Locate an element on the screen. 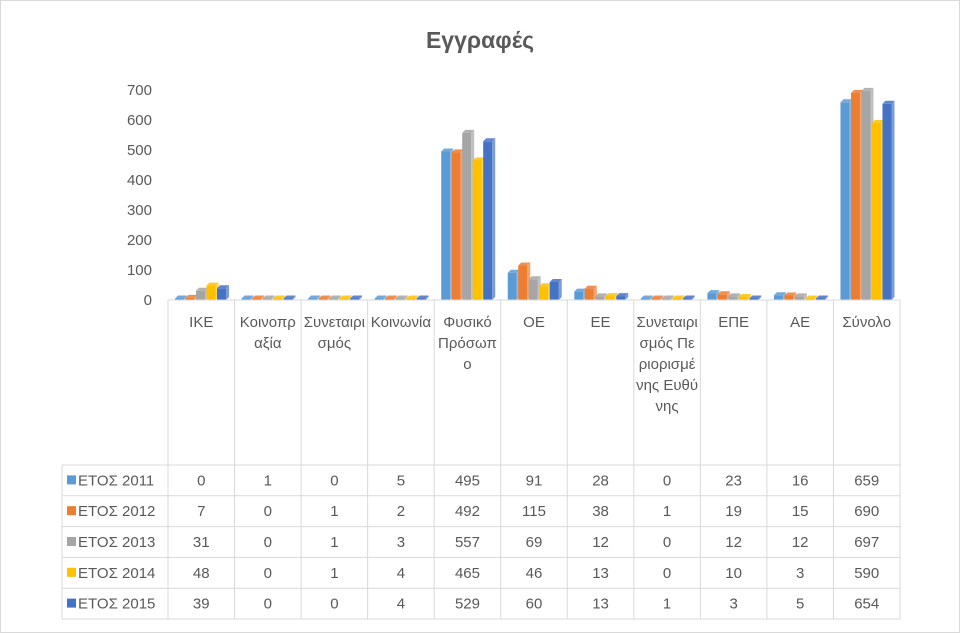 This screenshot has height=633, width=960. data-table-cell: 31 is located at coordinates (201, 542).